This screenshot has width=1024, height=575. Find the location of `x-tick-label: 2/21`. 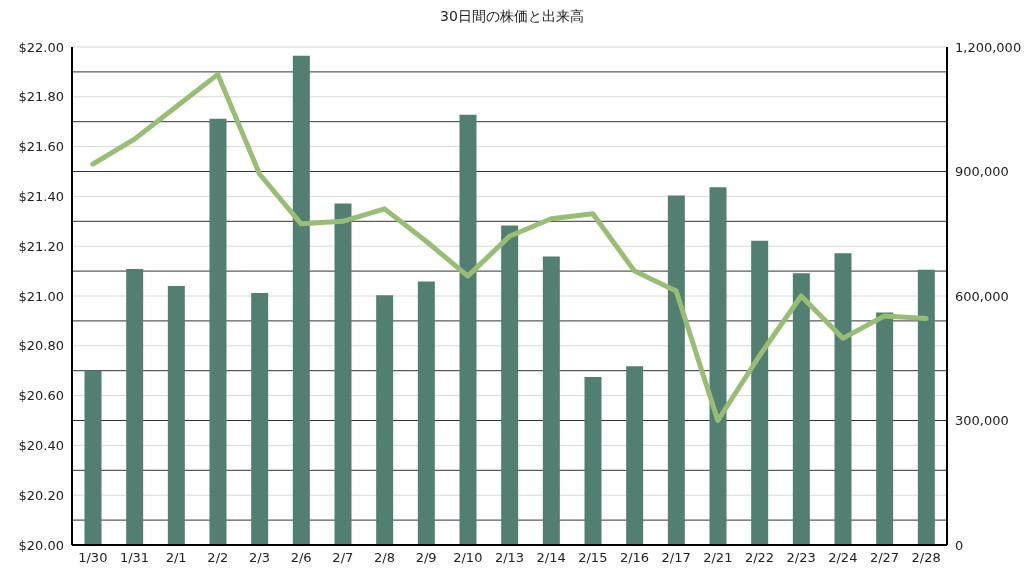

x-tick-label: 2/21 is located at coordinates (718, 558).